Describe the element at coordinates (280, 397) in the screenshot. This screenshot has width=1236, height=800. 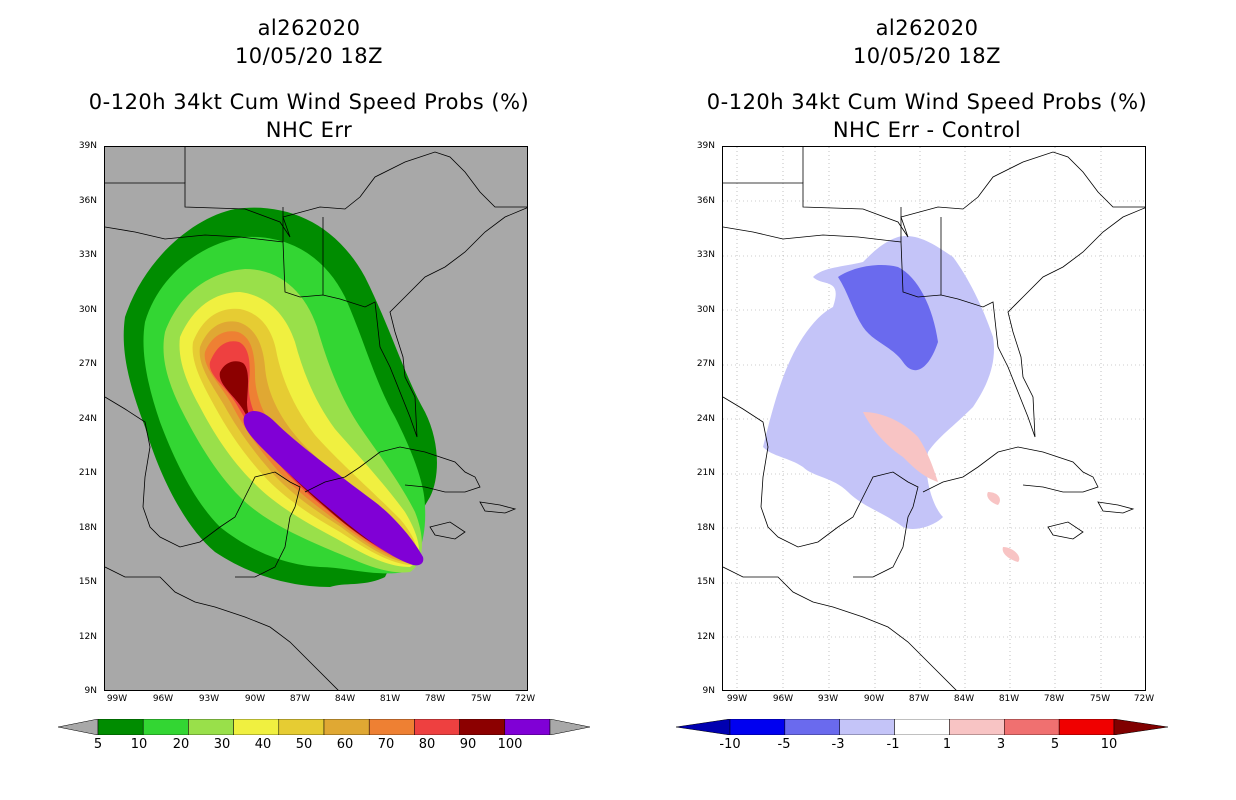
I see `prob-contours` at that location.